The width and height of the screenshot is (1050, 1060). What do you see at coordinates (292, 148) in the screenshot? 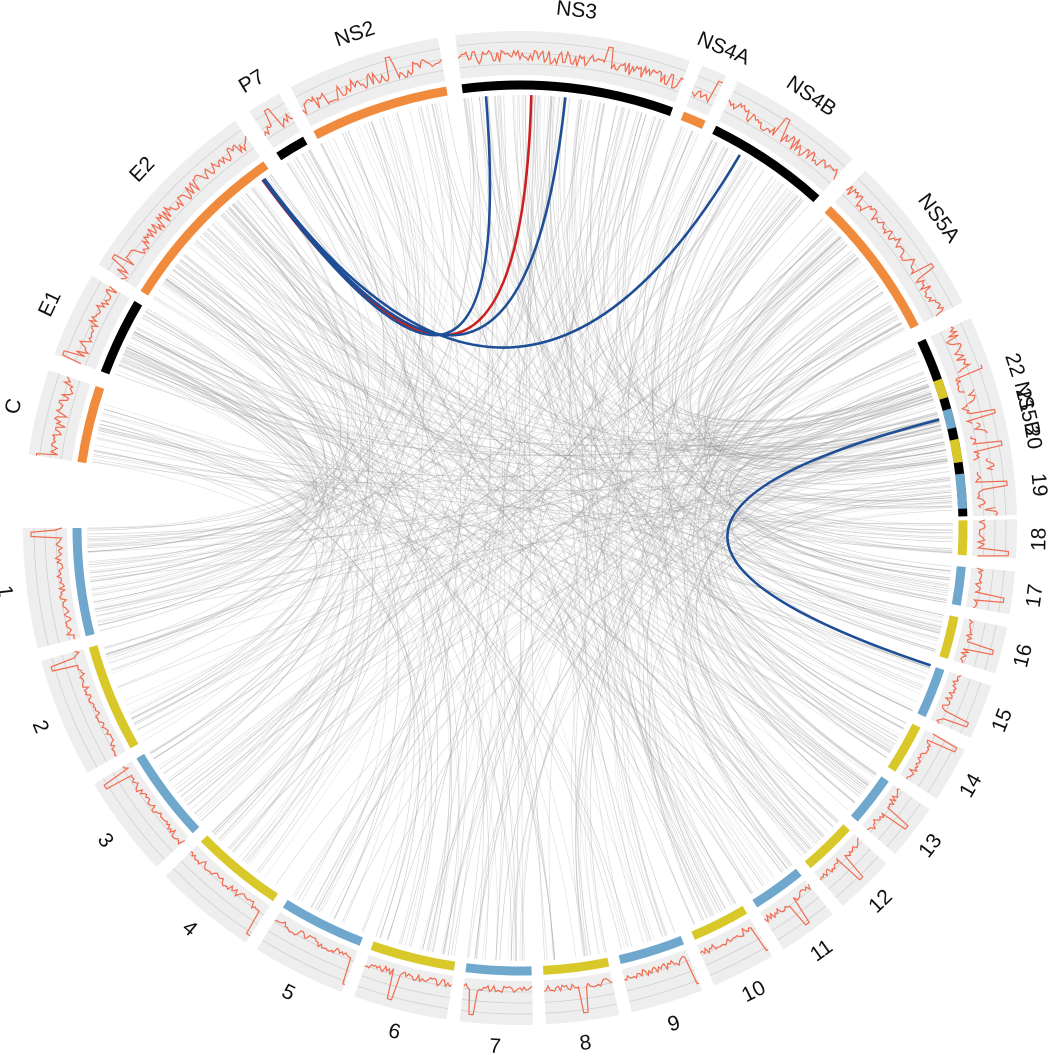
I see `ideogram-block-P7` at bounding box center [292, 148].